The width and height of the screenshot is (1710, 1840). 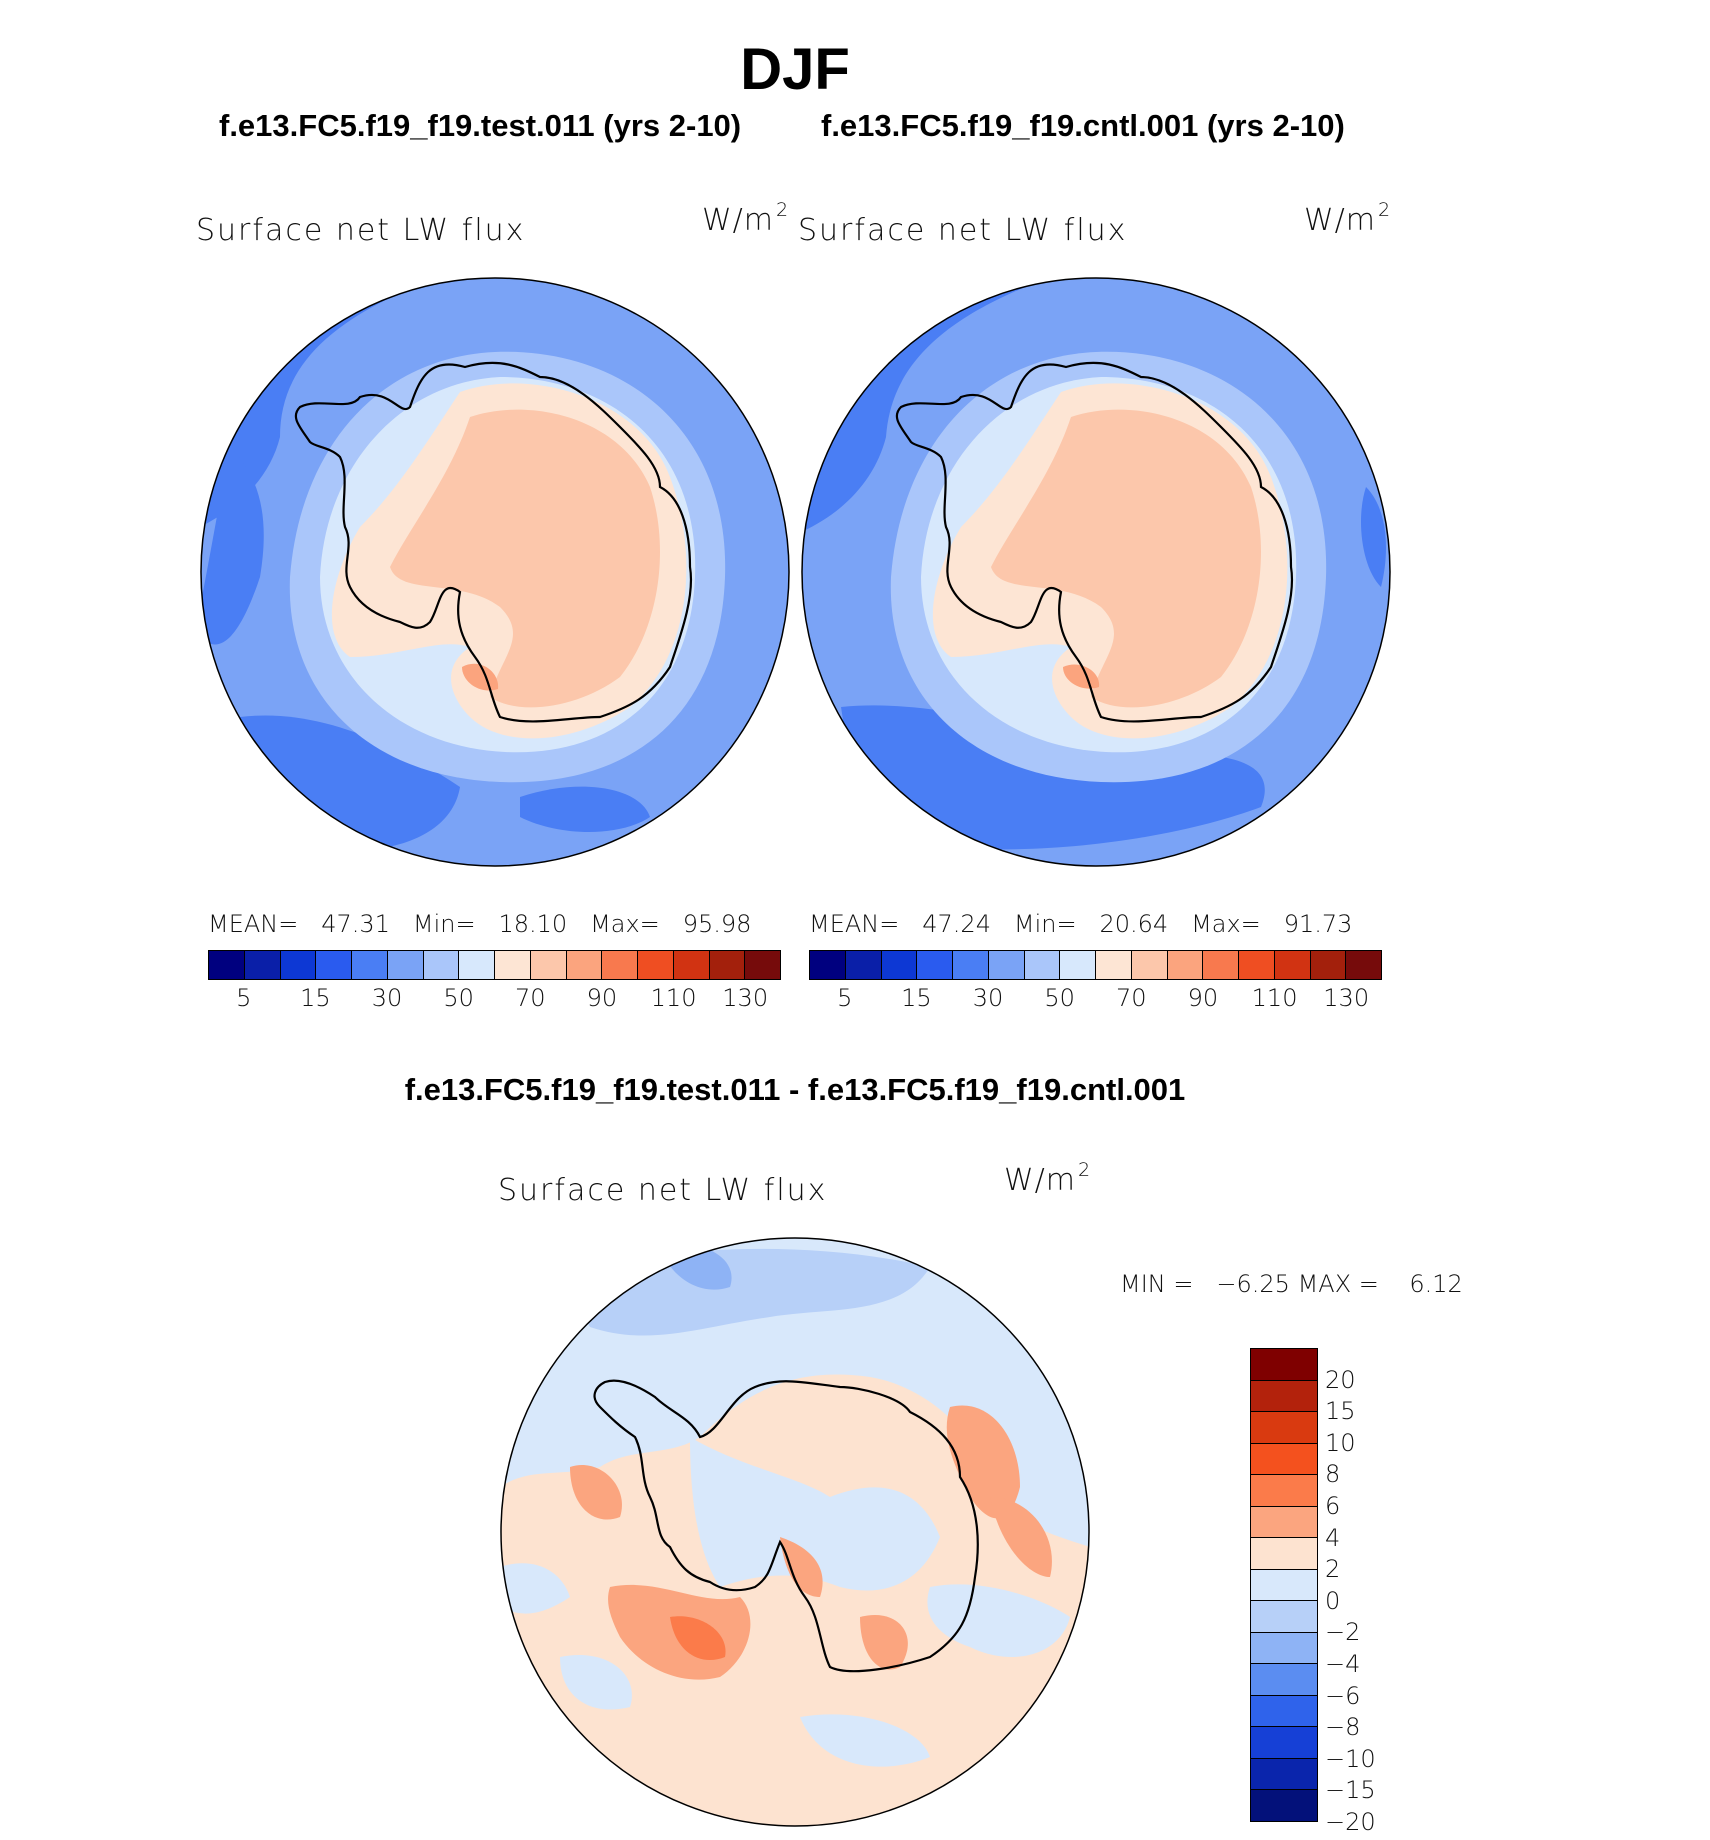 What do you see at coordinates (795, 69) in the screenshot?
I see `season-title: DJF` at bounding box center [795, 69].